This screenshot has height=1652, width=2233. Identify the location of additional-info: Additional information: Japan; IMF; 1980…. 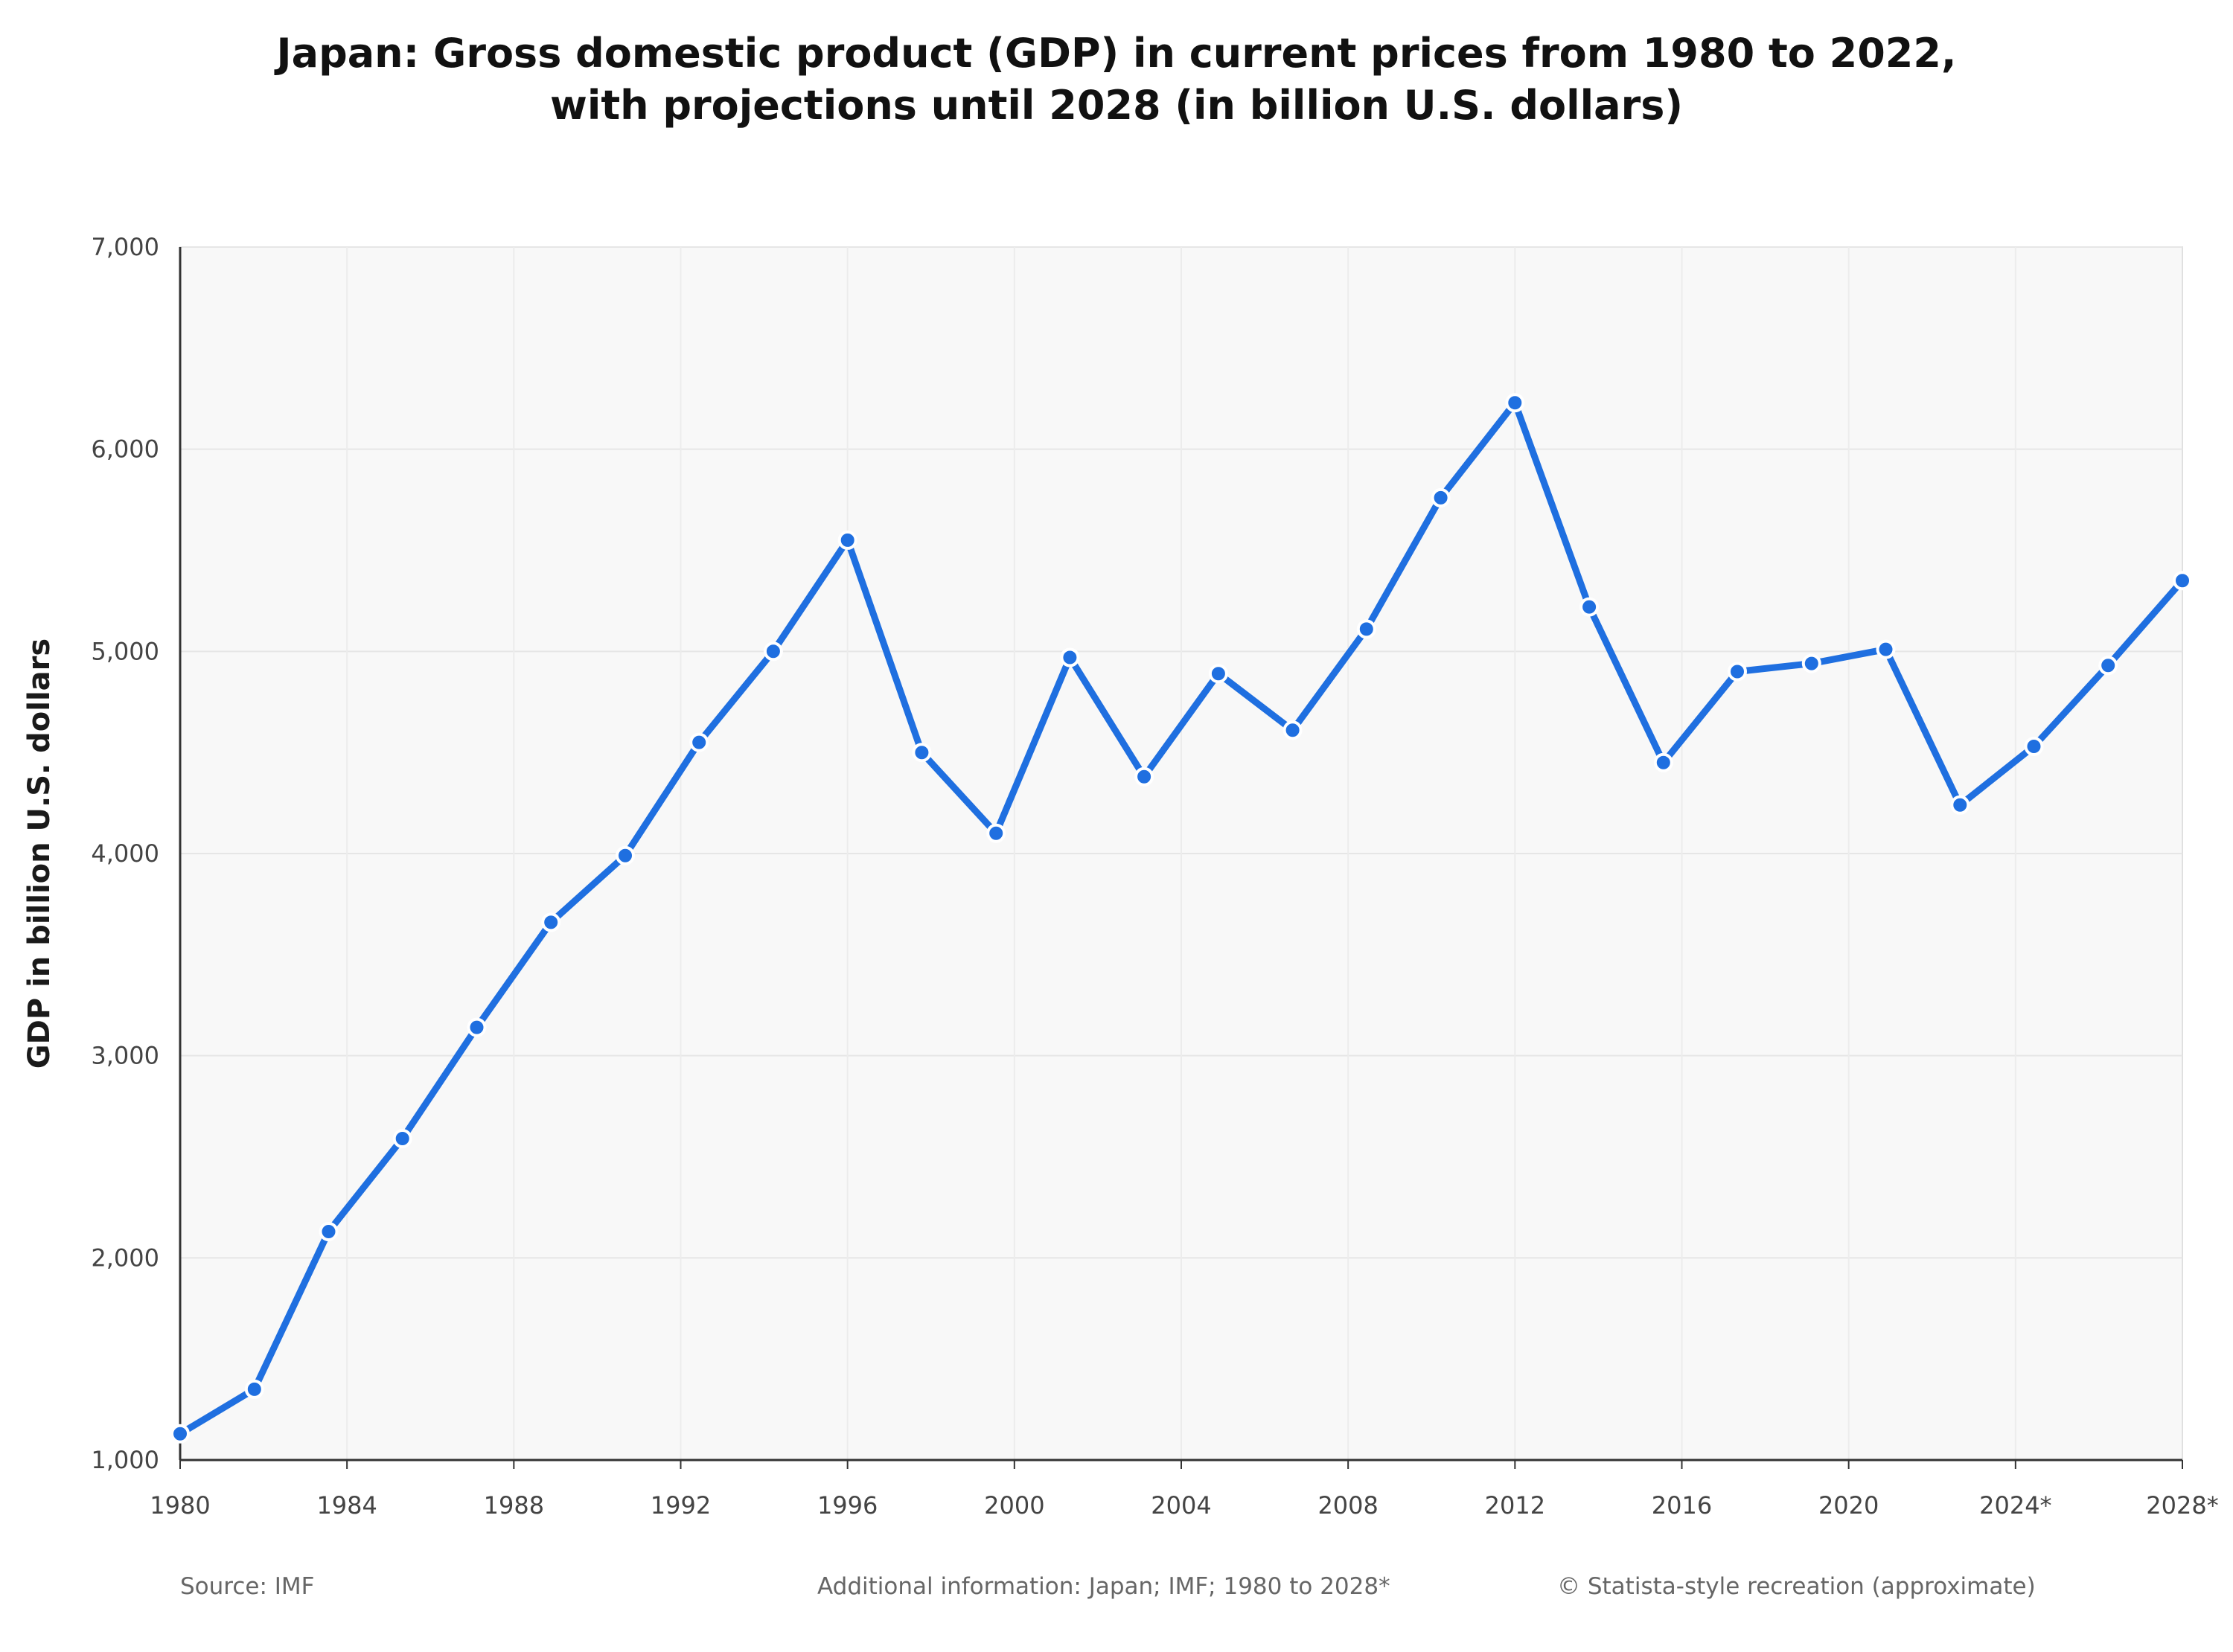
(1103, 1586).